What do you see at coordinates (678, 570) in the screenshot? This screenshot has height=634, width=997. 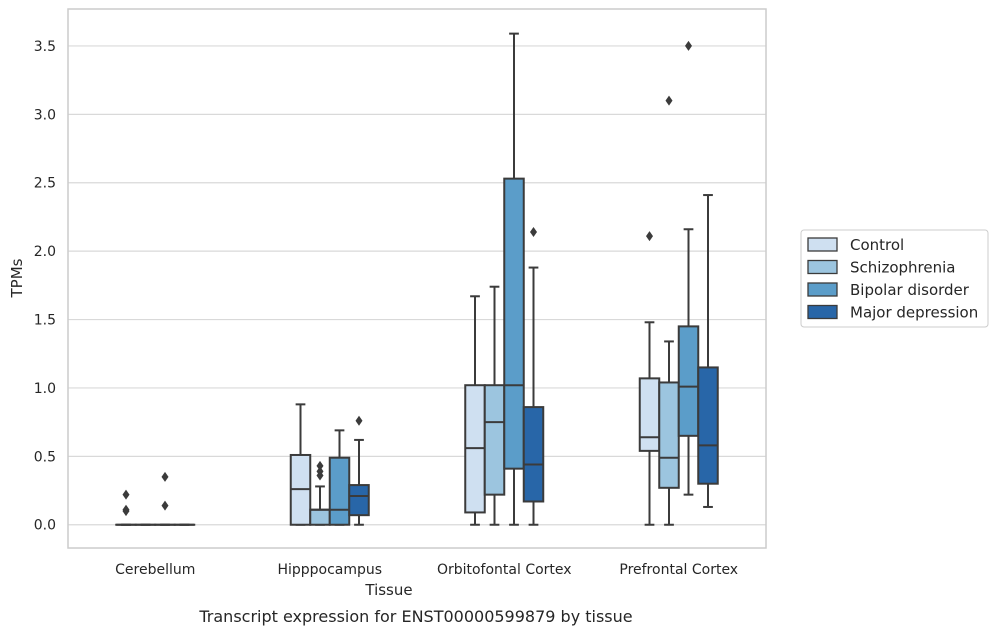 I see `x-tick-label: Prefrontal Cortex` at bounding box center [678, 570].